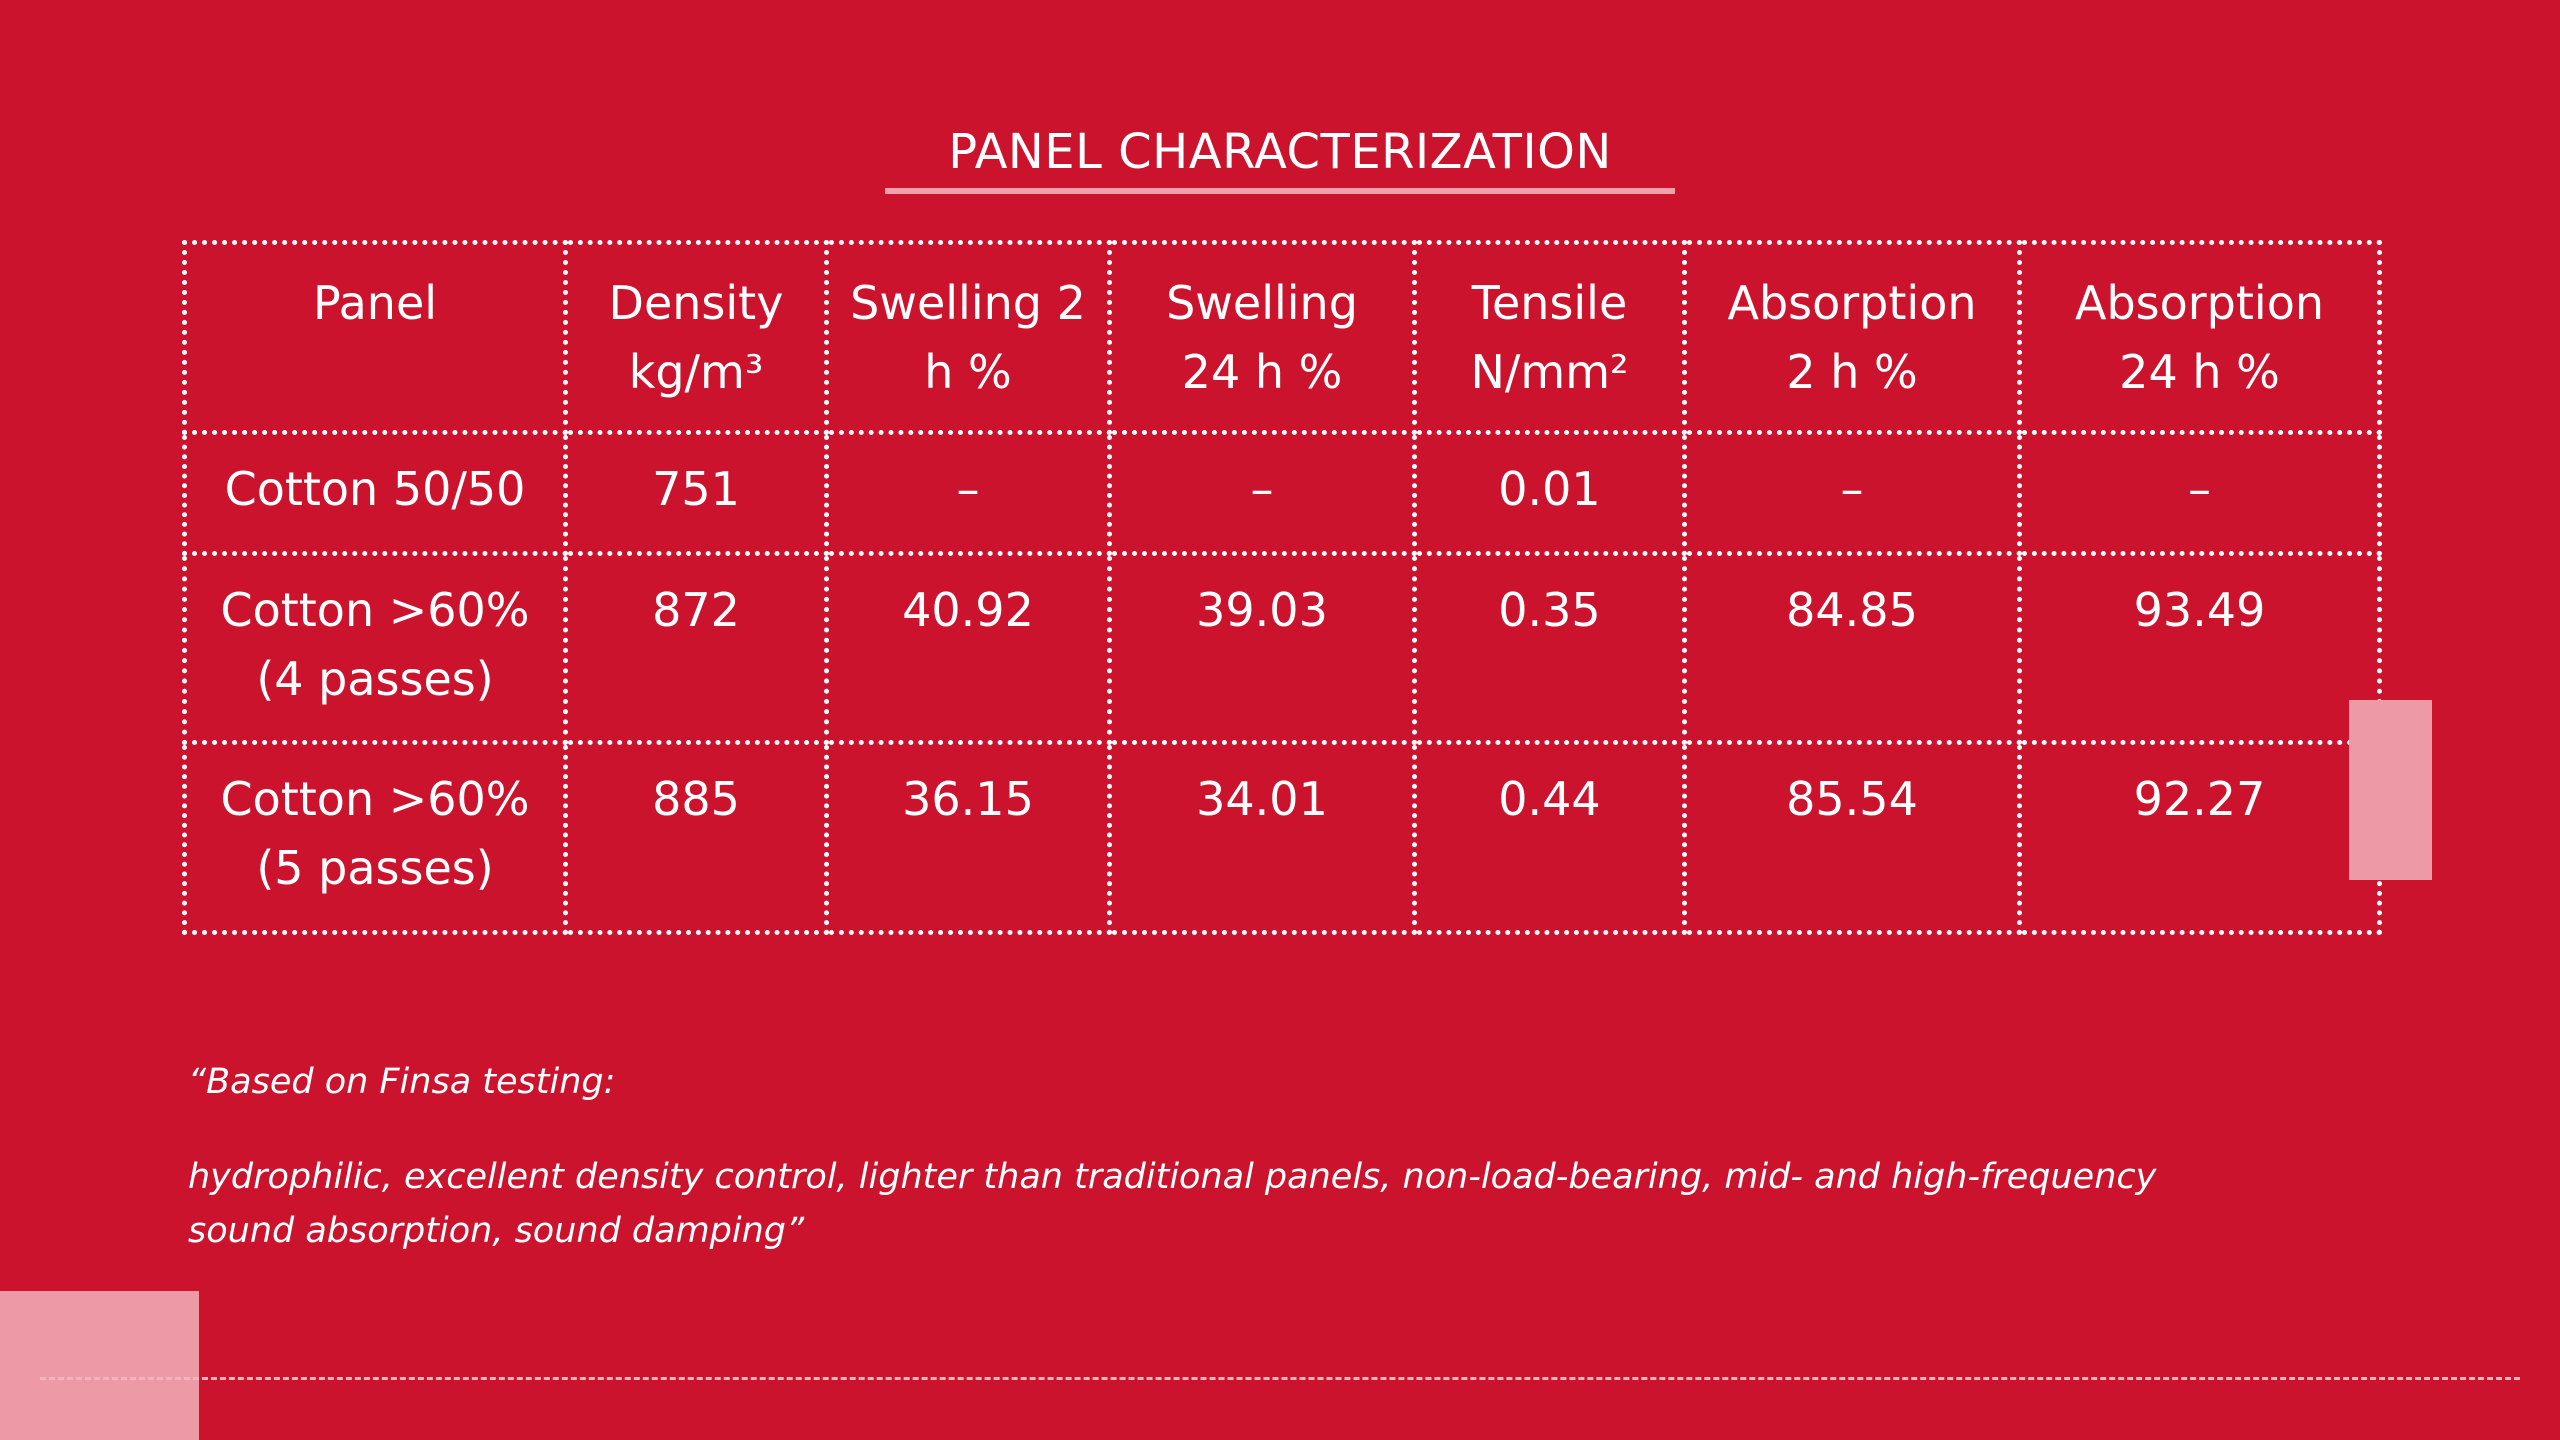 This screenshot has width=2560, height=1440. I want to click on cell-swelling-24h: 34.01, so click(1262, 837).